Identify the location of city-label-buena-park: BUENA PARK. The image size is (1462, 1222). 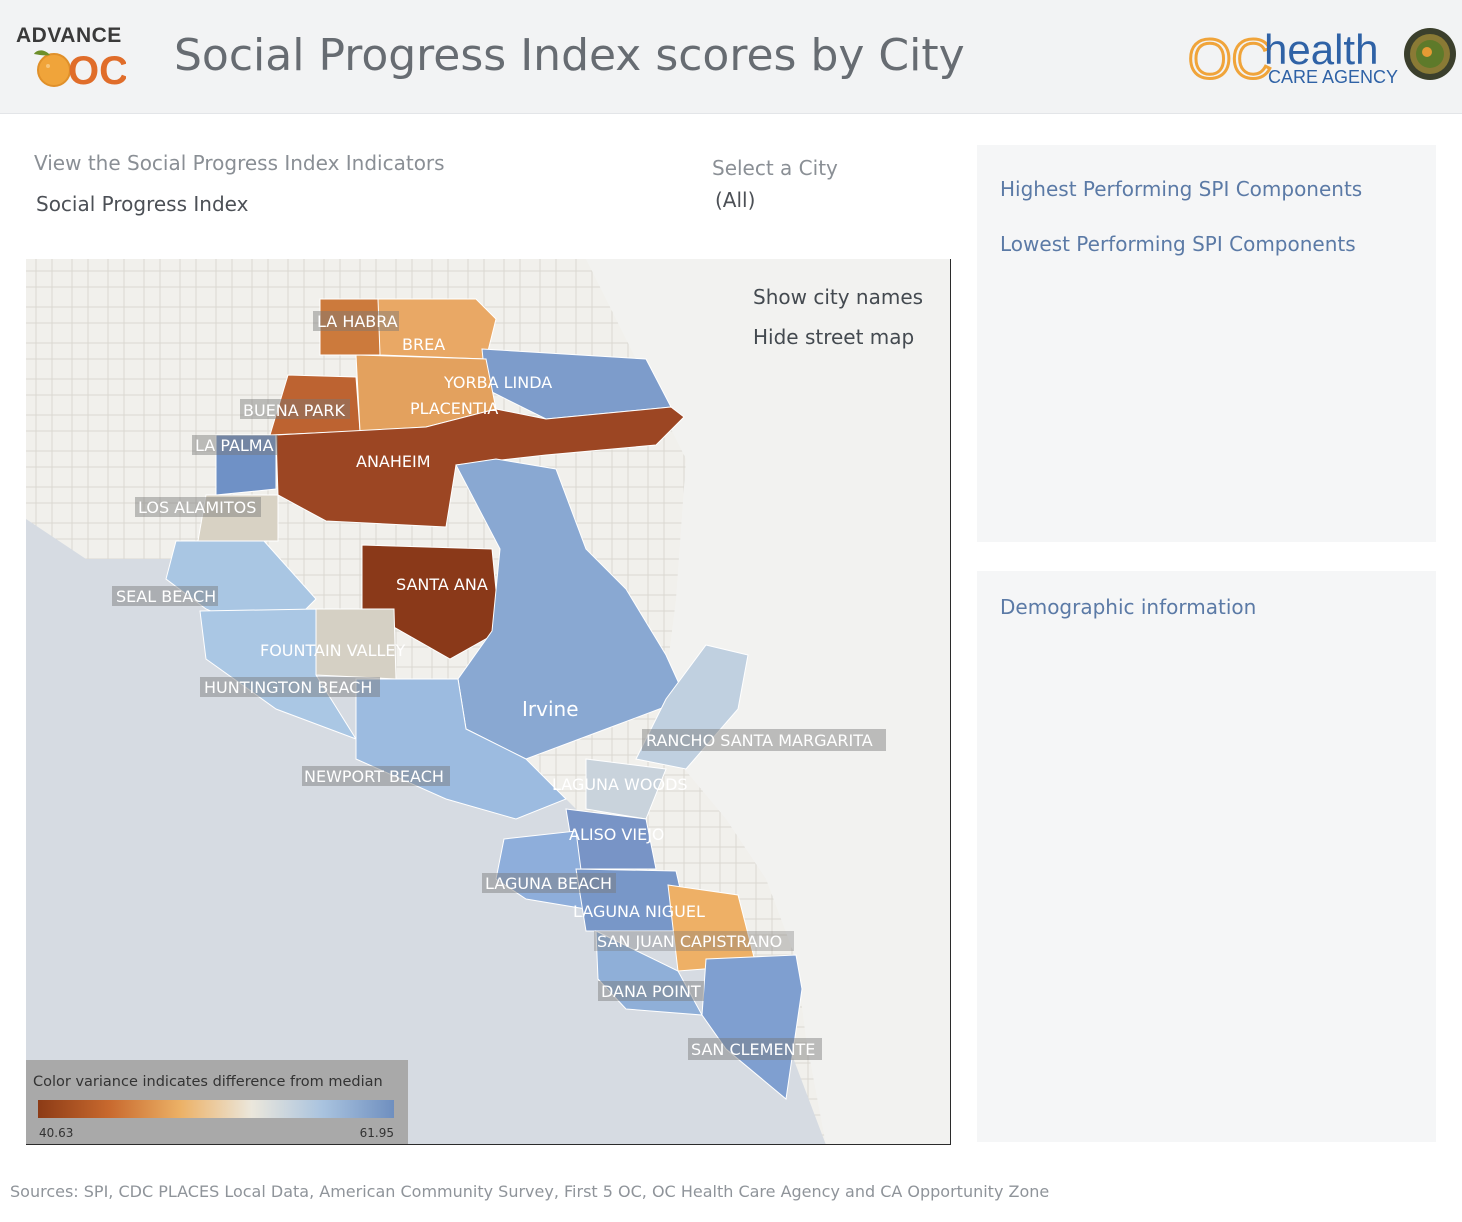
(294, 410).